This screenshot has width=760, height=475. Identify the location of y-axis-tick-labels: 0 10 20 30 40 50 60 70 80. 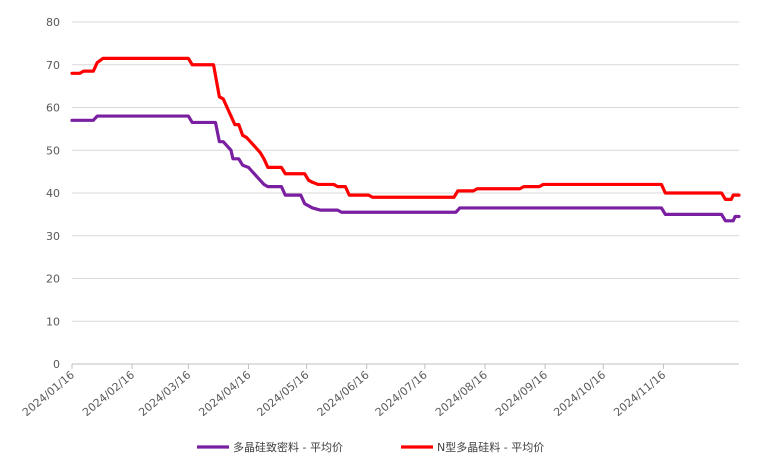
(53, 193).